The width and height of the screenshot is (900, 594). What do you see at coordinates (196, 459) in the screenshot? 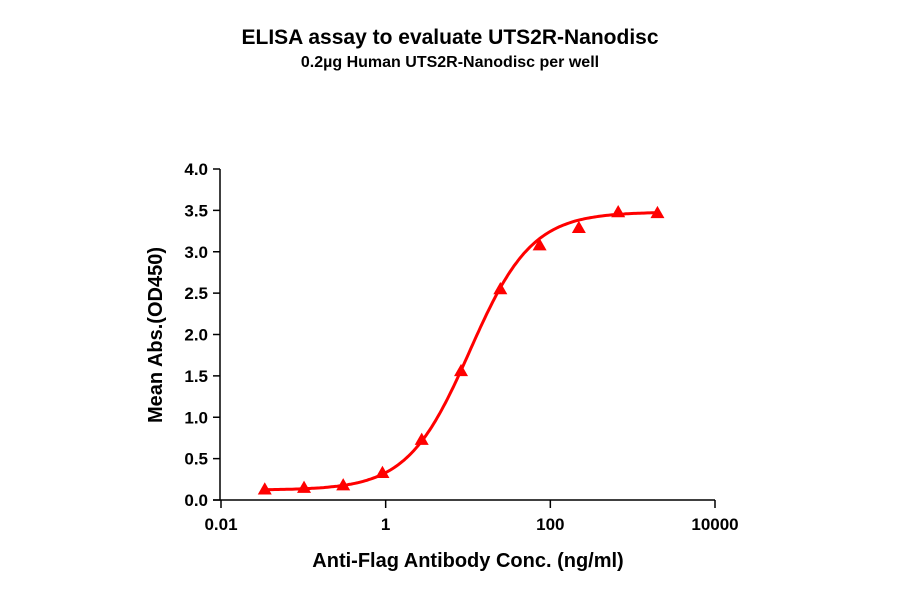
I see `y-tick-label: 0.5` at bounding box center [196, 459].